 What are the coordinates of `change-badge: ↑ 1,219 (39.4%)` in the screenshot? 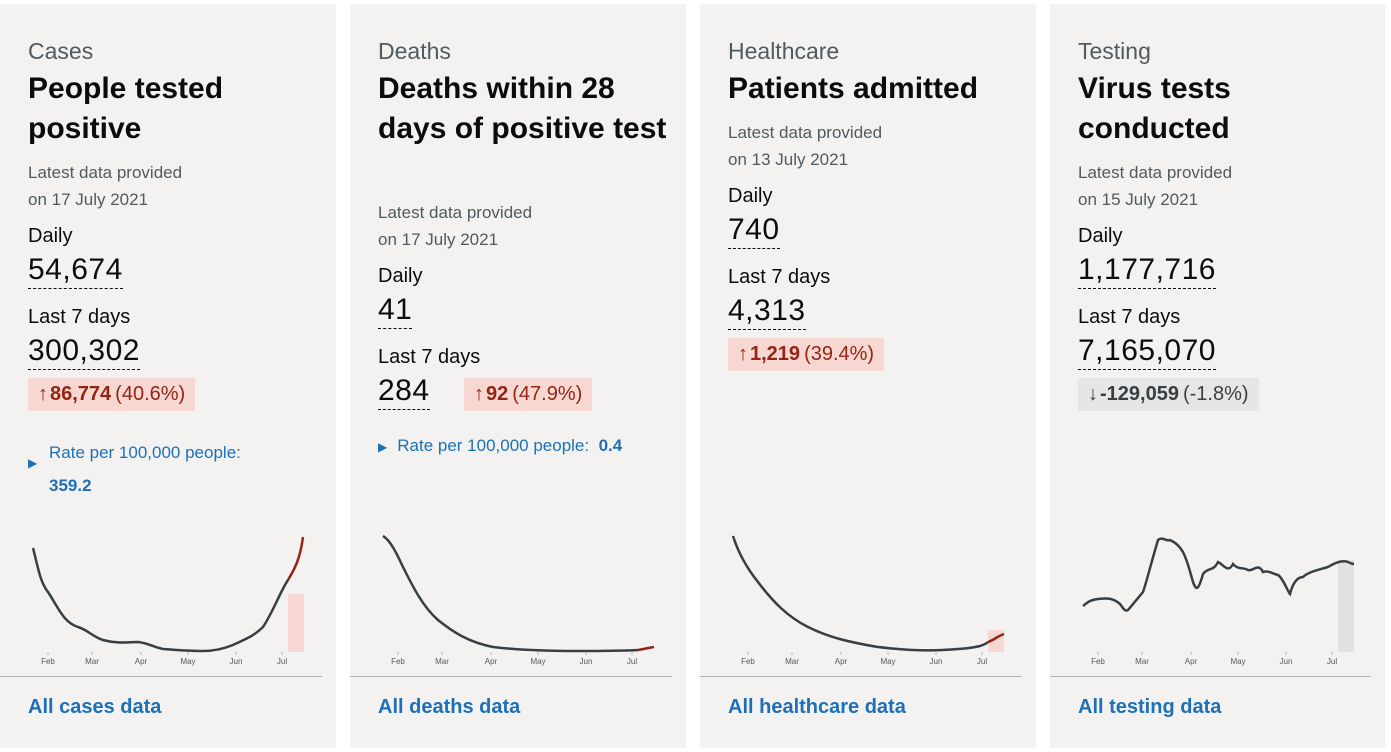 It's located at (806, 354).